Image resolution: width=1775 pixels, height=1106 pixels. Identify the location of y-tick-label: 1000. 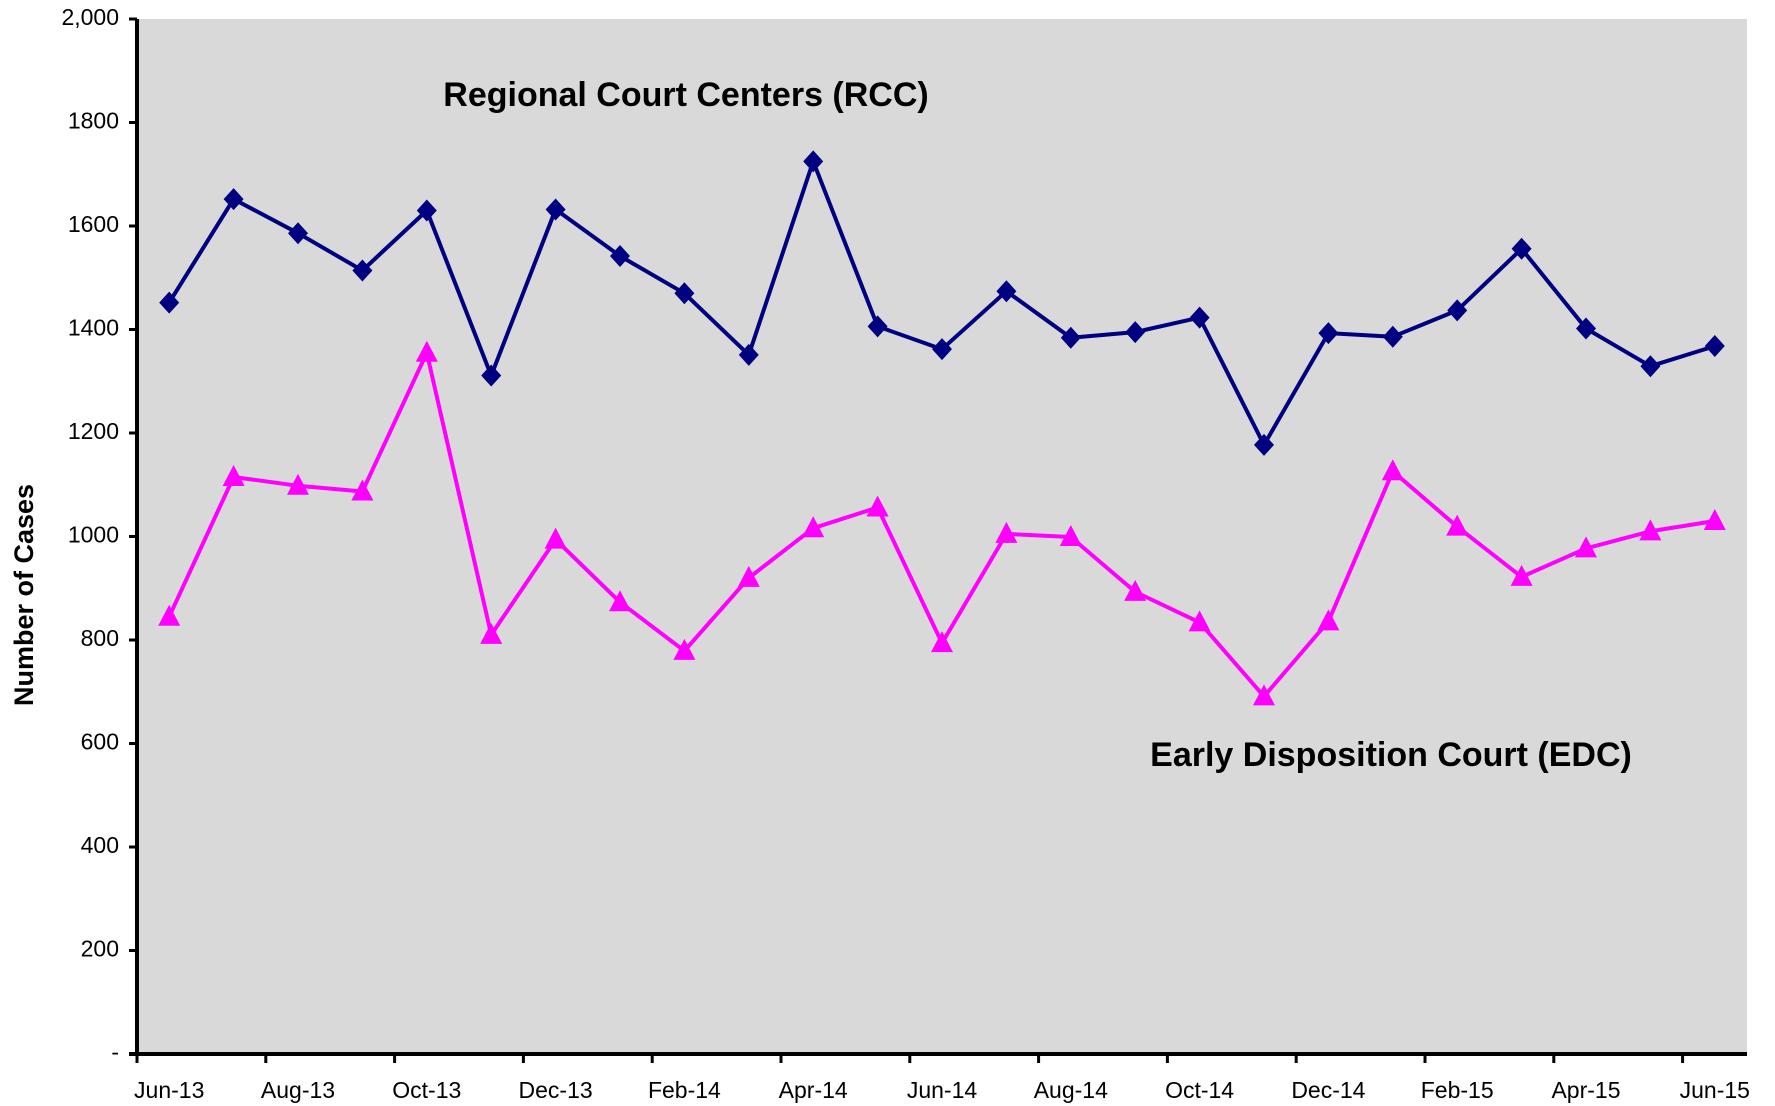
(93, 535).